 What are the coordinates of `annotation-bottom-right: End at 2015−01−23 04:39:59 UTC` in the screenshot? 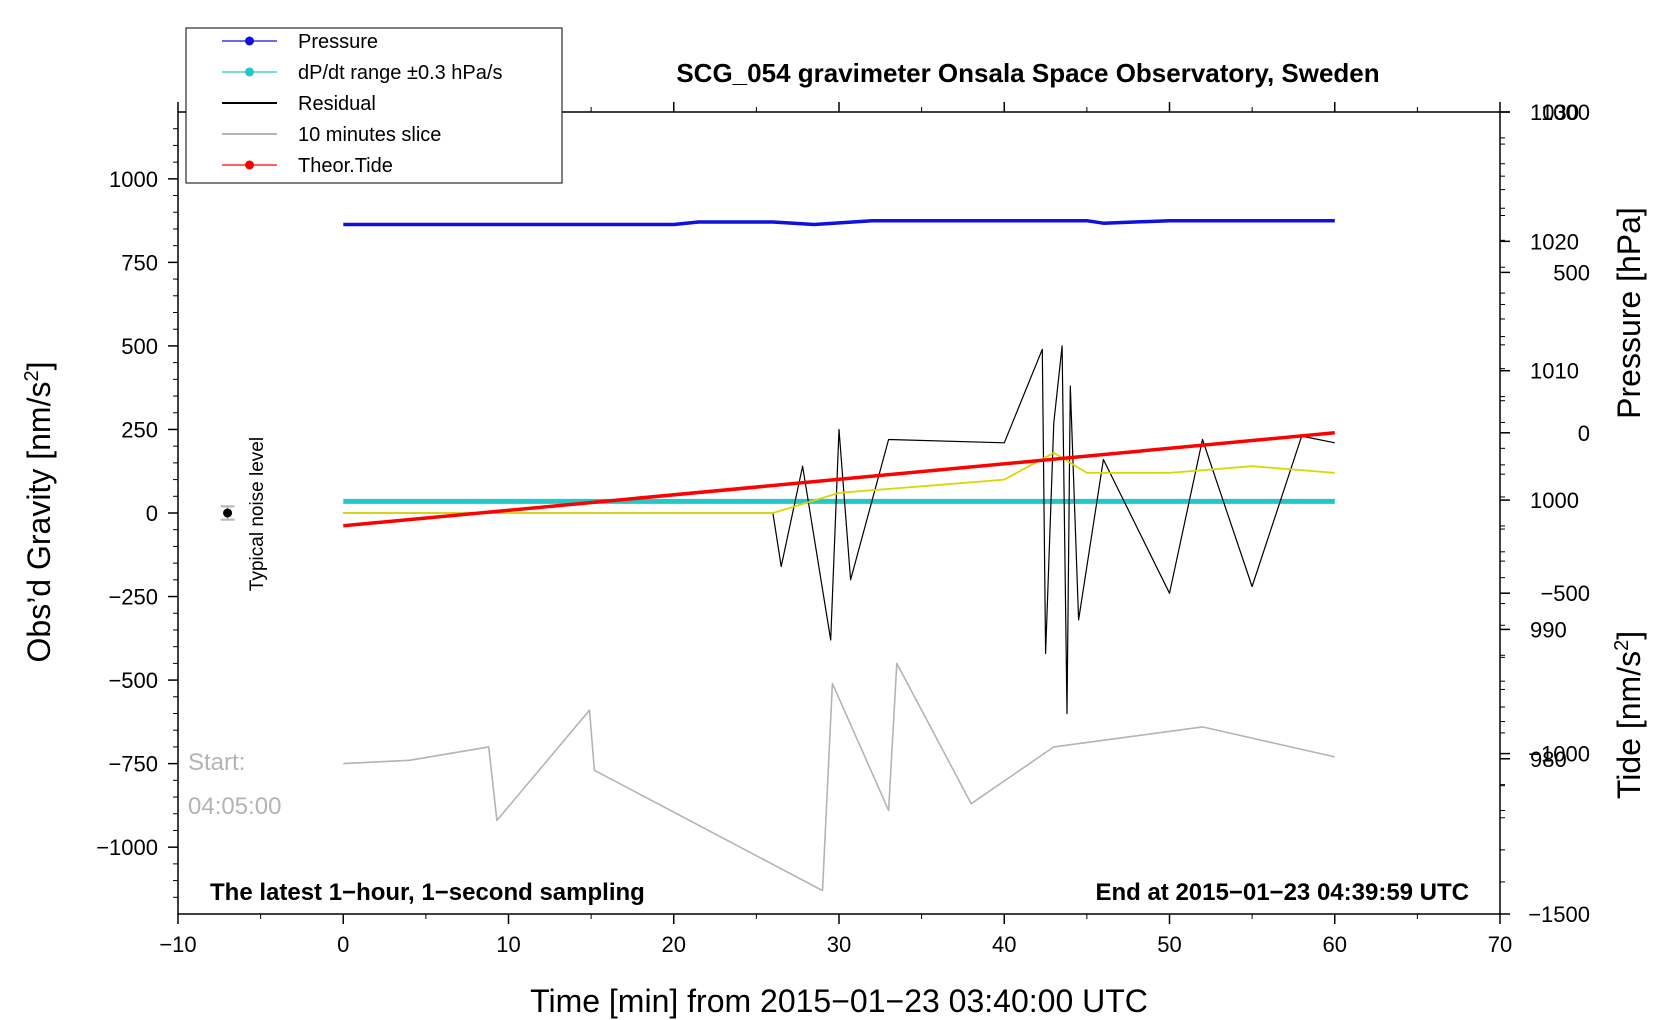 It's located at (1282, 892).